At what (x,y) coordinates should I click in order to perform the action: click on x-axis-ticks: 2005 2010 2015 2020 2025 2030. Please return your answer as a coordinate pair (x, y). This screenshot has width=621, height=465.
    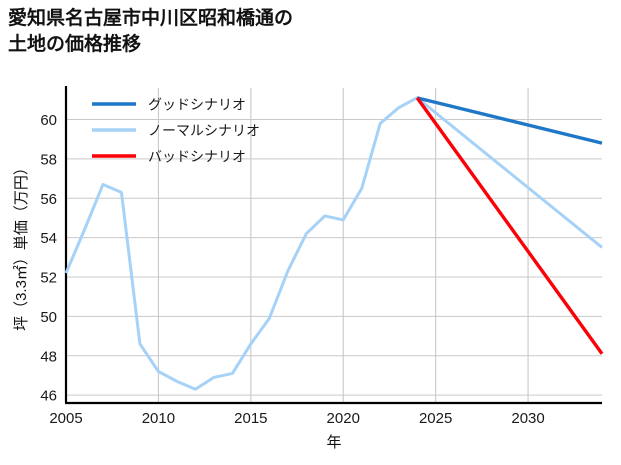
    Looking at the image, I should click on (296, 418).